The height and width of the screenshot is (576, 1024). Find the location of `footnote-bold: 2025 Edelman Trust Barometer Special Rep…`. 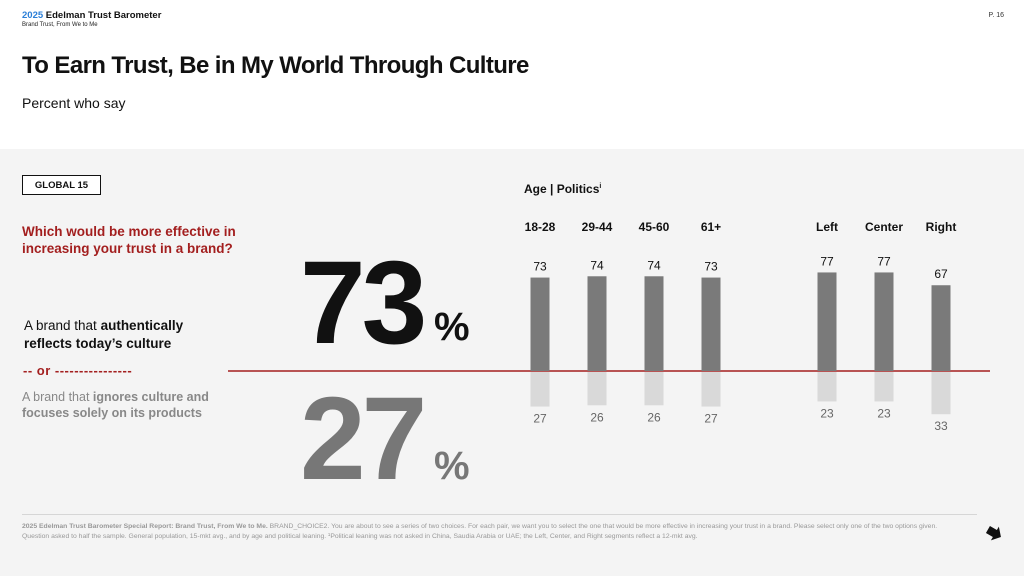

footnote-bold: 2025 Edelman Trust Barometer Special Rep… is located at coordinates (145, 526).